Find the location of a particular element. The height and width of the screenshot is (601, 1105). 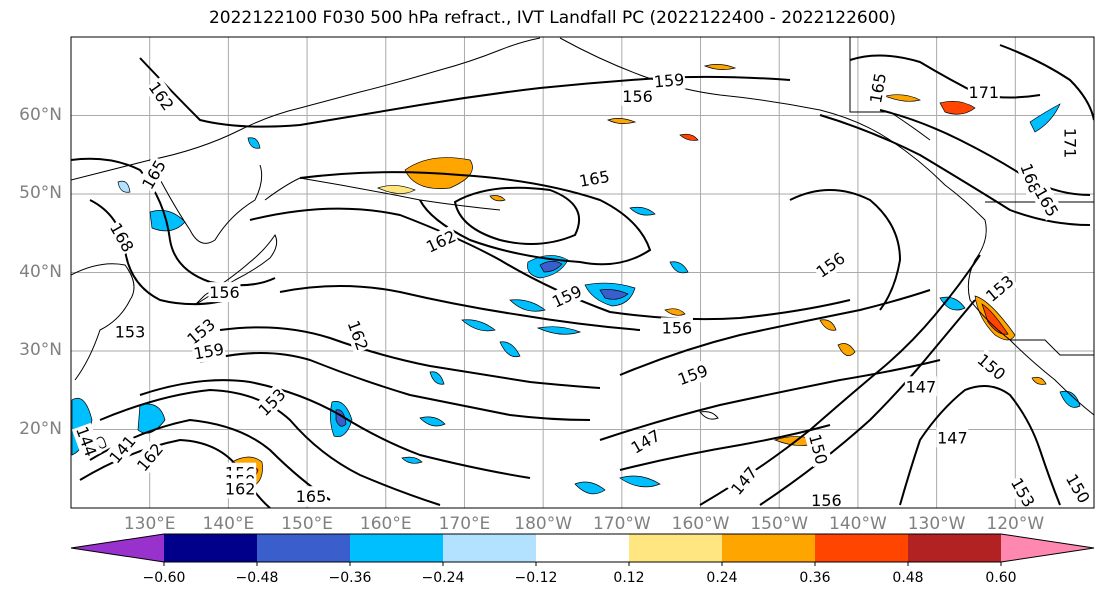

colorbar-tick-label: −0.24 is located at coordinates (443, 578).